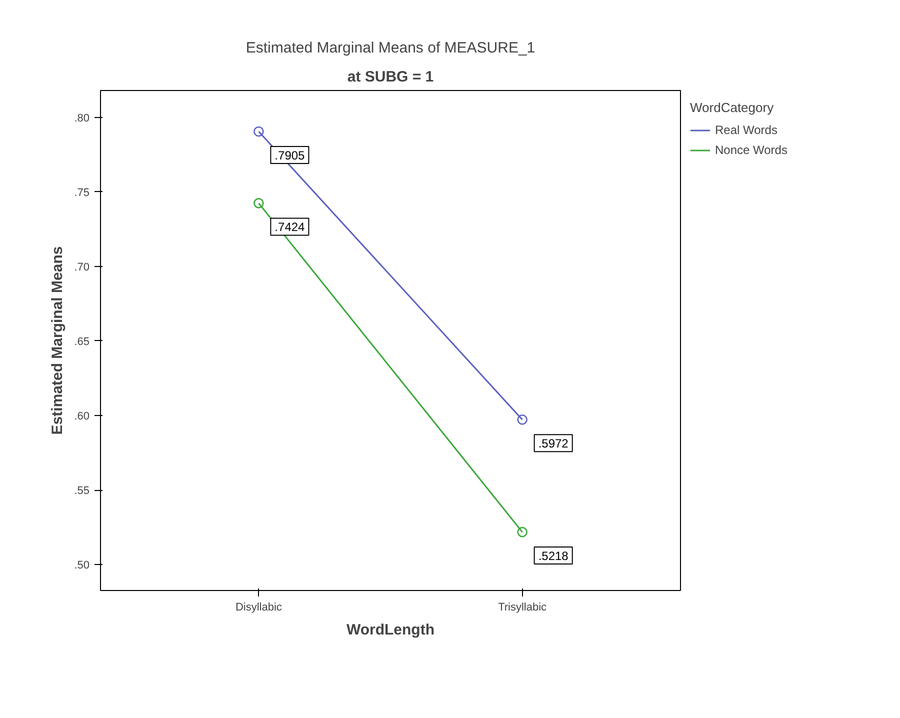 This screenshot has width=900, height=718. Describe the element at coordinates (82, 491) in the screenshot. I see `y-tick-label: .55` at that location.